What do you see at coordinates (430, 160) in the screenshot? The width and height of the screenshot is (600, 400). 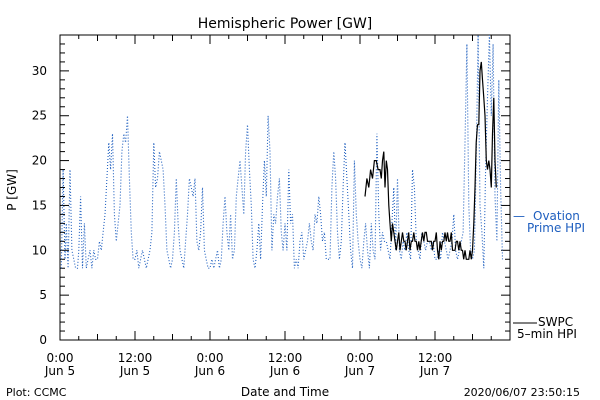 I see `swpc-hpi-line` at bounding box center [430, 160].